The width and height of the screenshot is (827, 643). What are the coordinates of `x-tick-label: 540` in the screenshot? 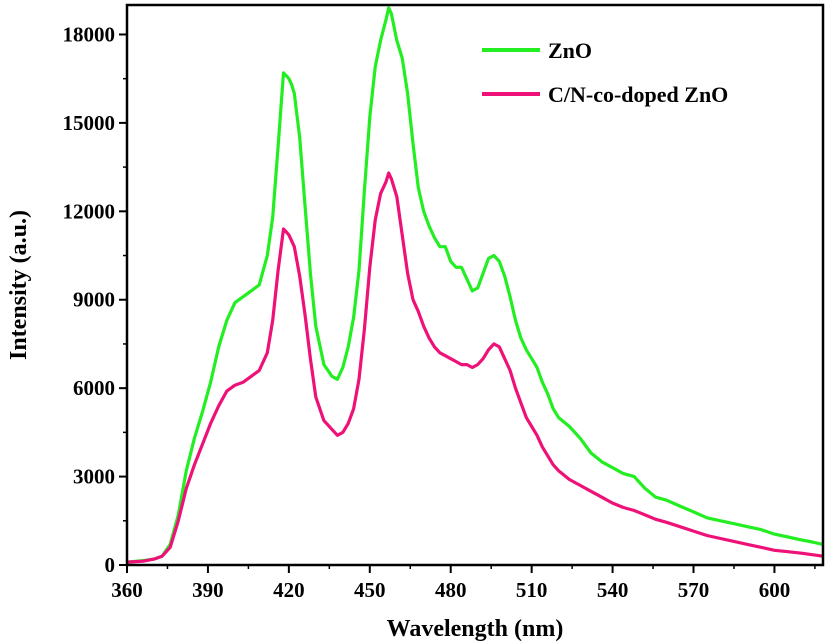 It's located at (613, 590).